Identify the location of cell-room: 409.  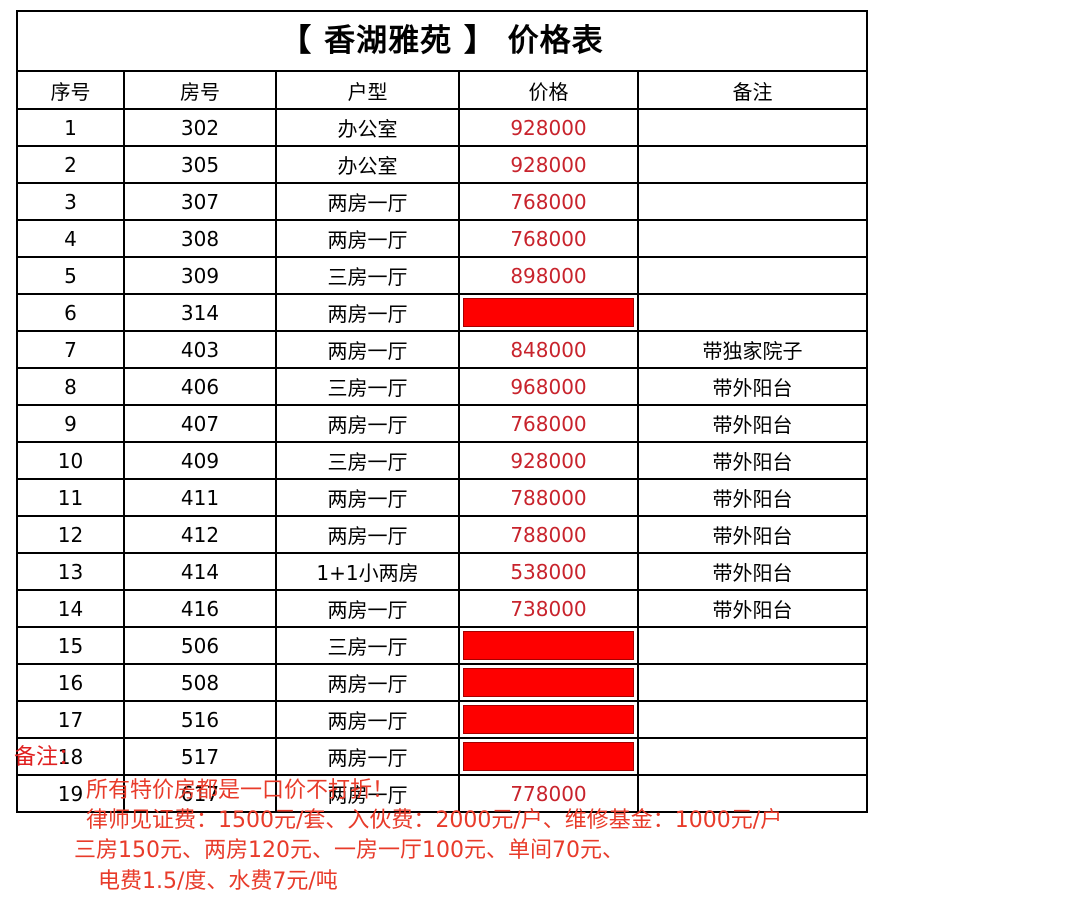
(200, 460).